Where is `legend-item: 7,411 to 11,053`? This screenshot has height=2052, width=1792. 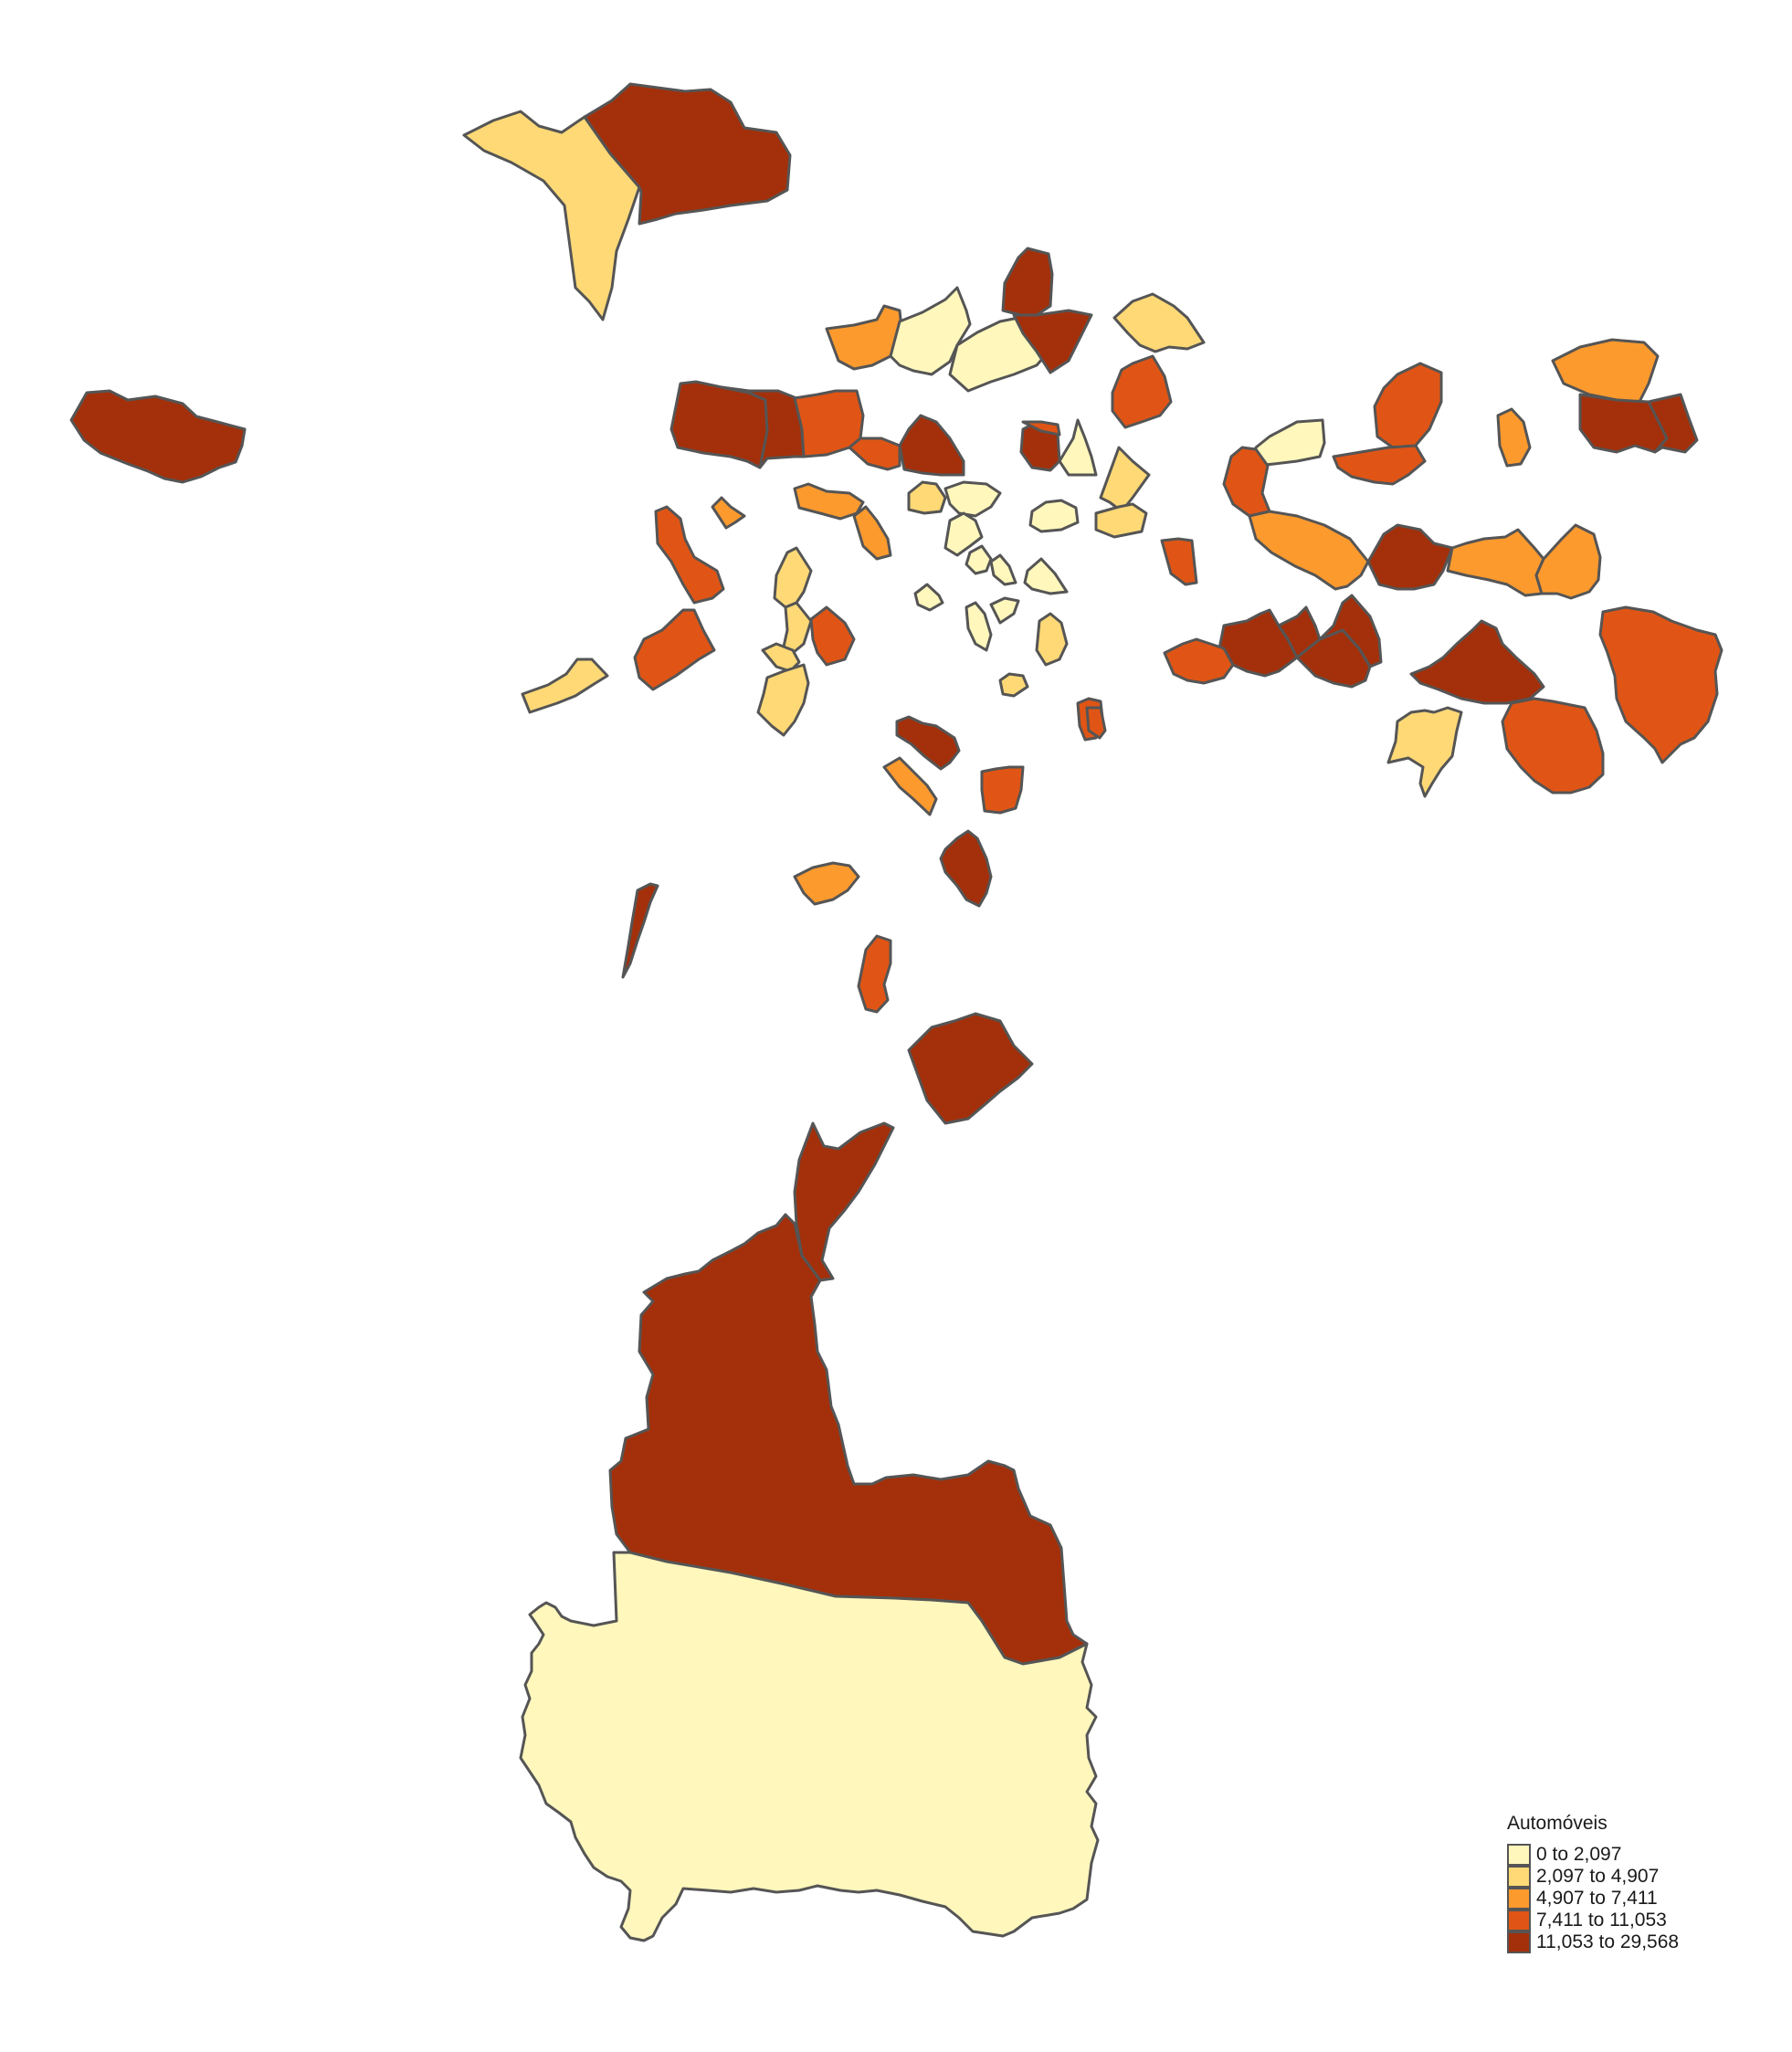 legend-item: 7,411 to 11,053 is located at coordinates (1639, 1920).